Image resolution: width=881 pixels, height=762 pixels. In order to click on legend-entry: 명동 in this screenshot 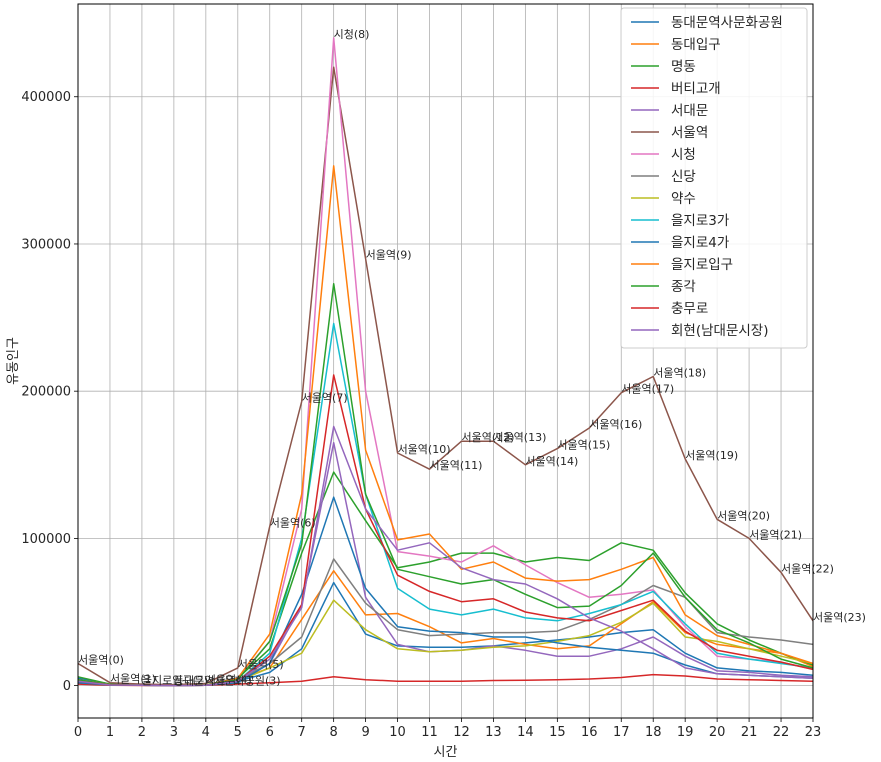, I will do `click(683, 67)`.